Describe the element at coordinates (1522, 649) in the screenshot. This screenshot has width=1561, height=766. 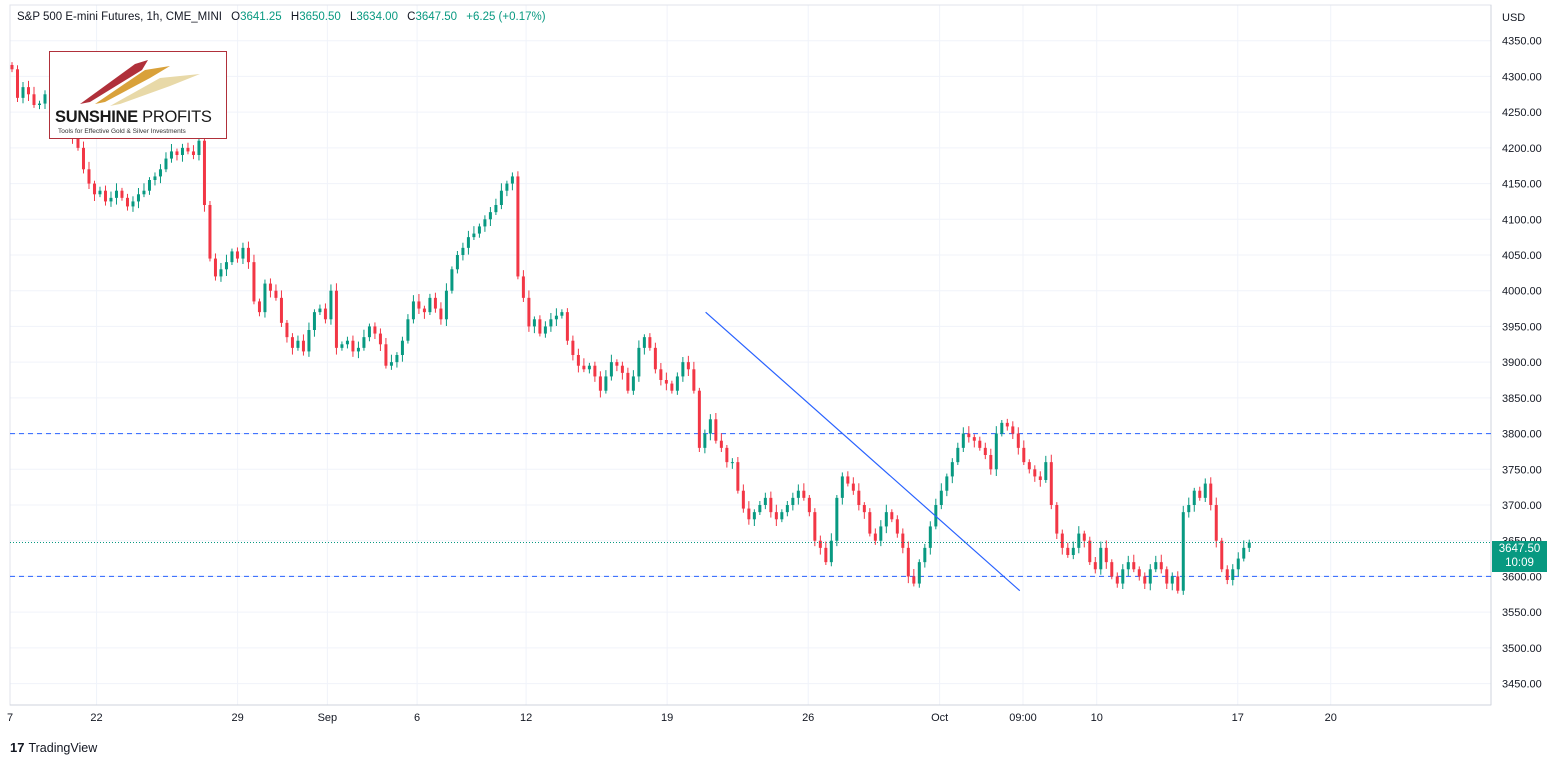
I see `price-tick-label: 3500.00` at that location.